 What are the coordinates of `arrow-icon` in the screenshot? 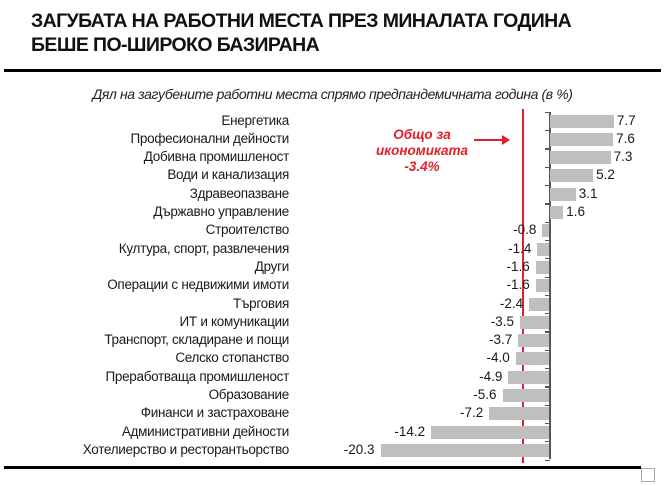 It's located at (489, 140).